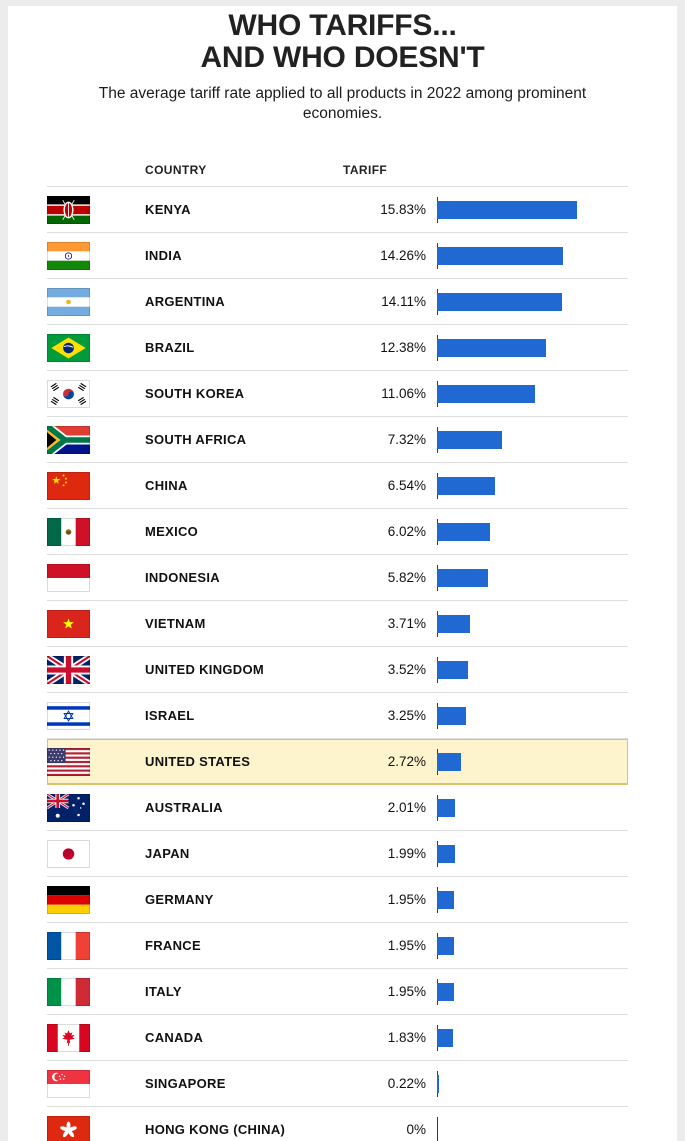  I want to click on tariff-value: 6.02%, so click(406, 531).